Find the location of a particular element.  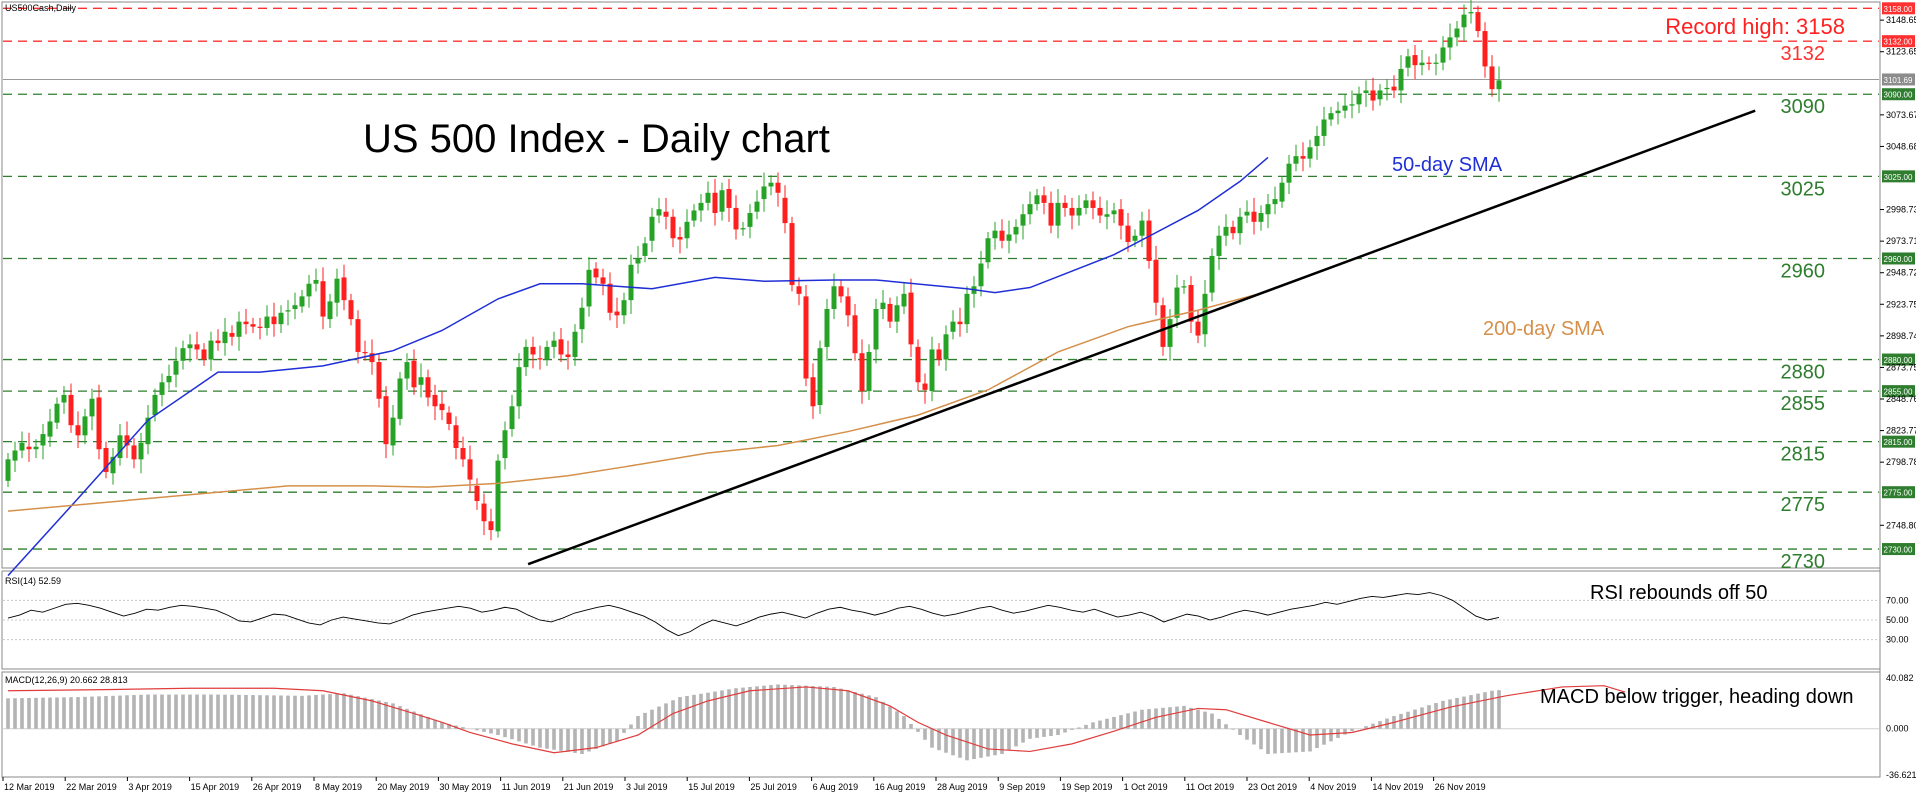

level-tag-3025.00: 3025.00 is located at coordinates (1898, 177).